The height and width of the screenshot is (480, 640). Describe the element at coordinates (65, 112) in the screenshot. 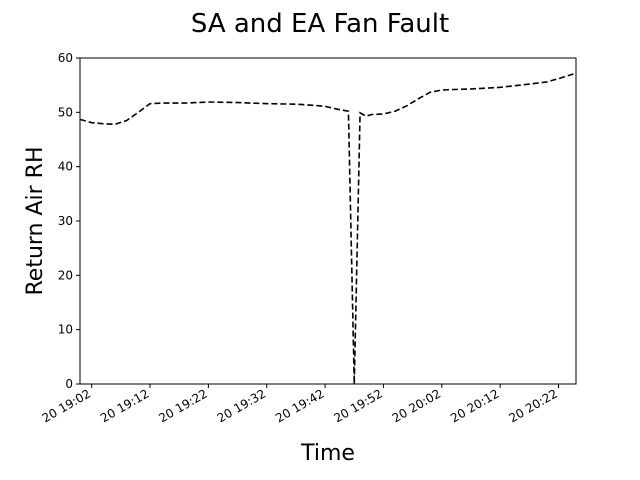

I see `y-tick-label: 50` at that location.